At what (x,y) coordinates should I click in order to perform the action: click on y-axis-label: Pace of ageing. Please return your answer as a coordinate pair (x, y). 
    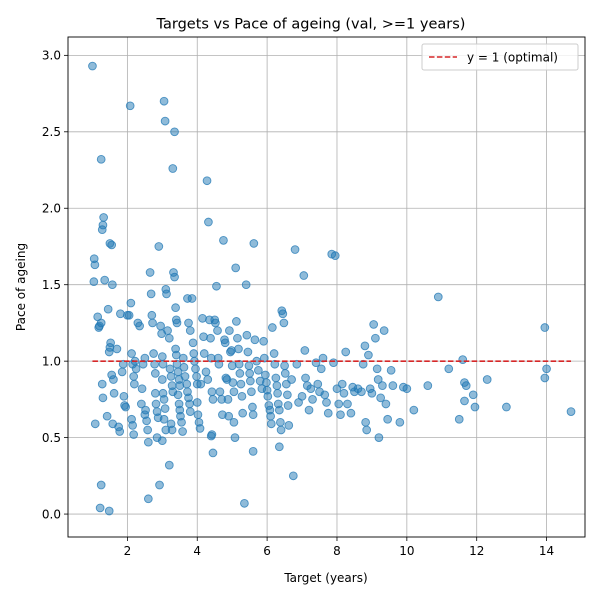
    Looking at the image, I should click on (21, 287).